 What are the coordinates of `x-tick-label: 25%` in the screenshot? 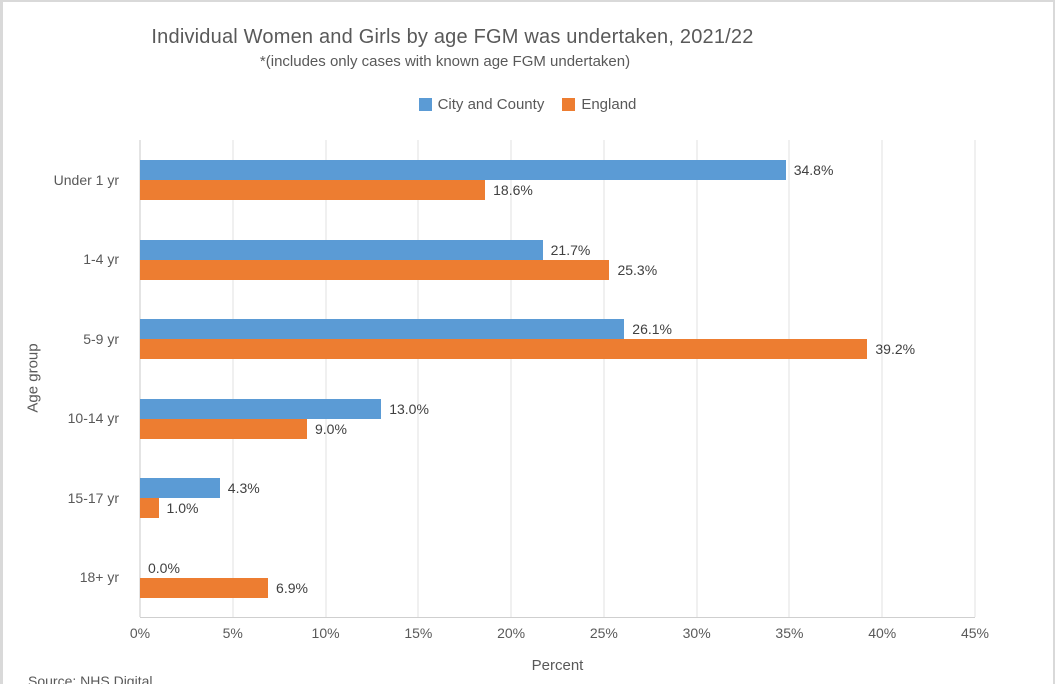 It's located at (603, 633).